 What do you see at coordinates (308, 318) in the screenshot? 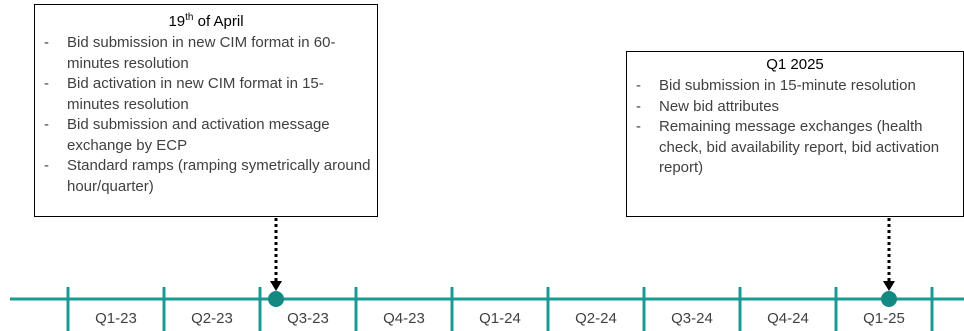
I see `quarter-label-q3-23: Q3-23` at bounding box center [308, 318].